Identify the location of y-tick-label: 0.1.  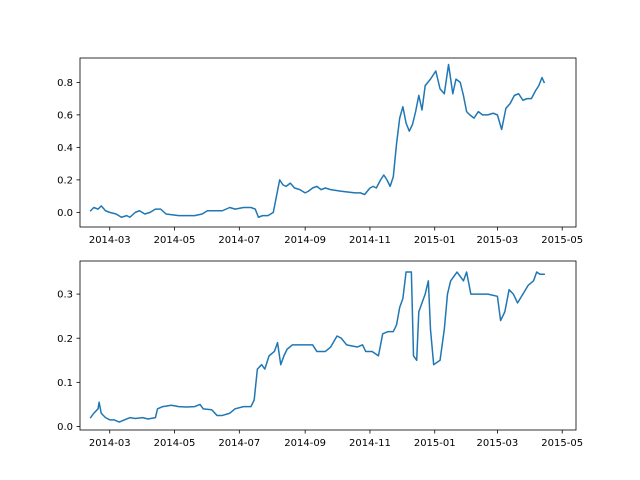
(65, 383).